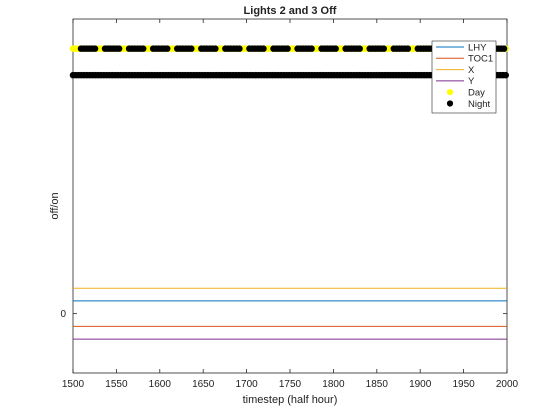  Describe the element at coordinates (507, 384) in the screenshot. I see `x-tick-label: 2000` at that location.